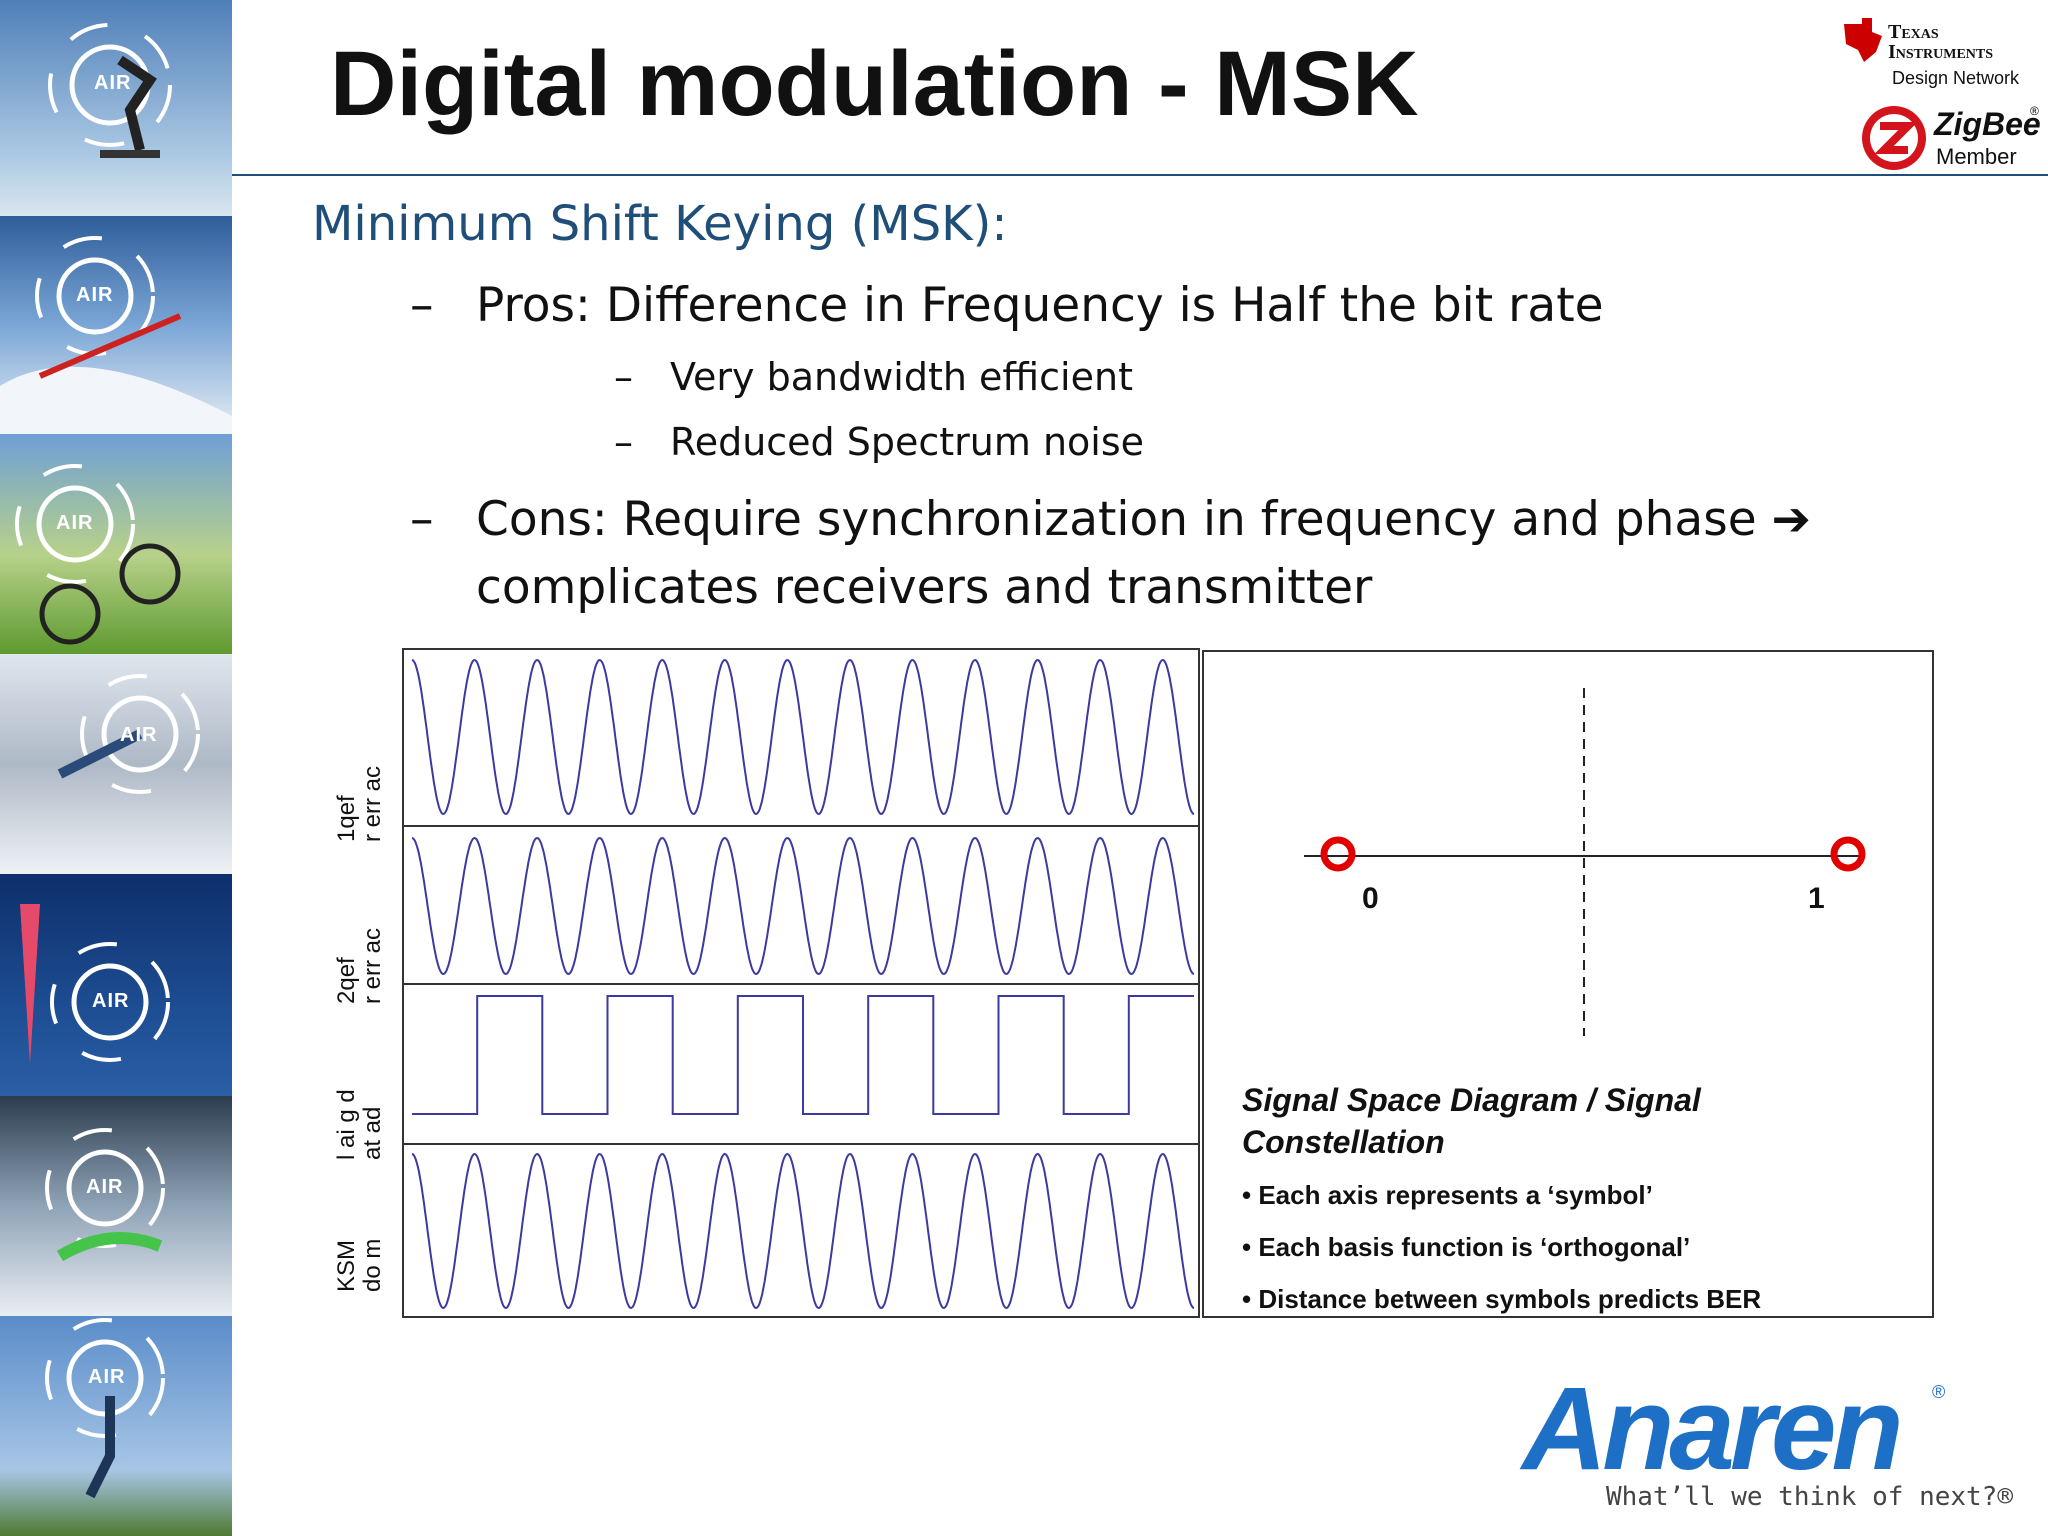 The width and height of the screenshot is (2048, 1536). I want to click on photo-panel-skateboard: AIR, so click(116, 108).